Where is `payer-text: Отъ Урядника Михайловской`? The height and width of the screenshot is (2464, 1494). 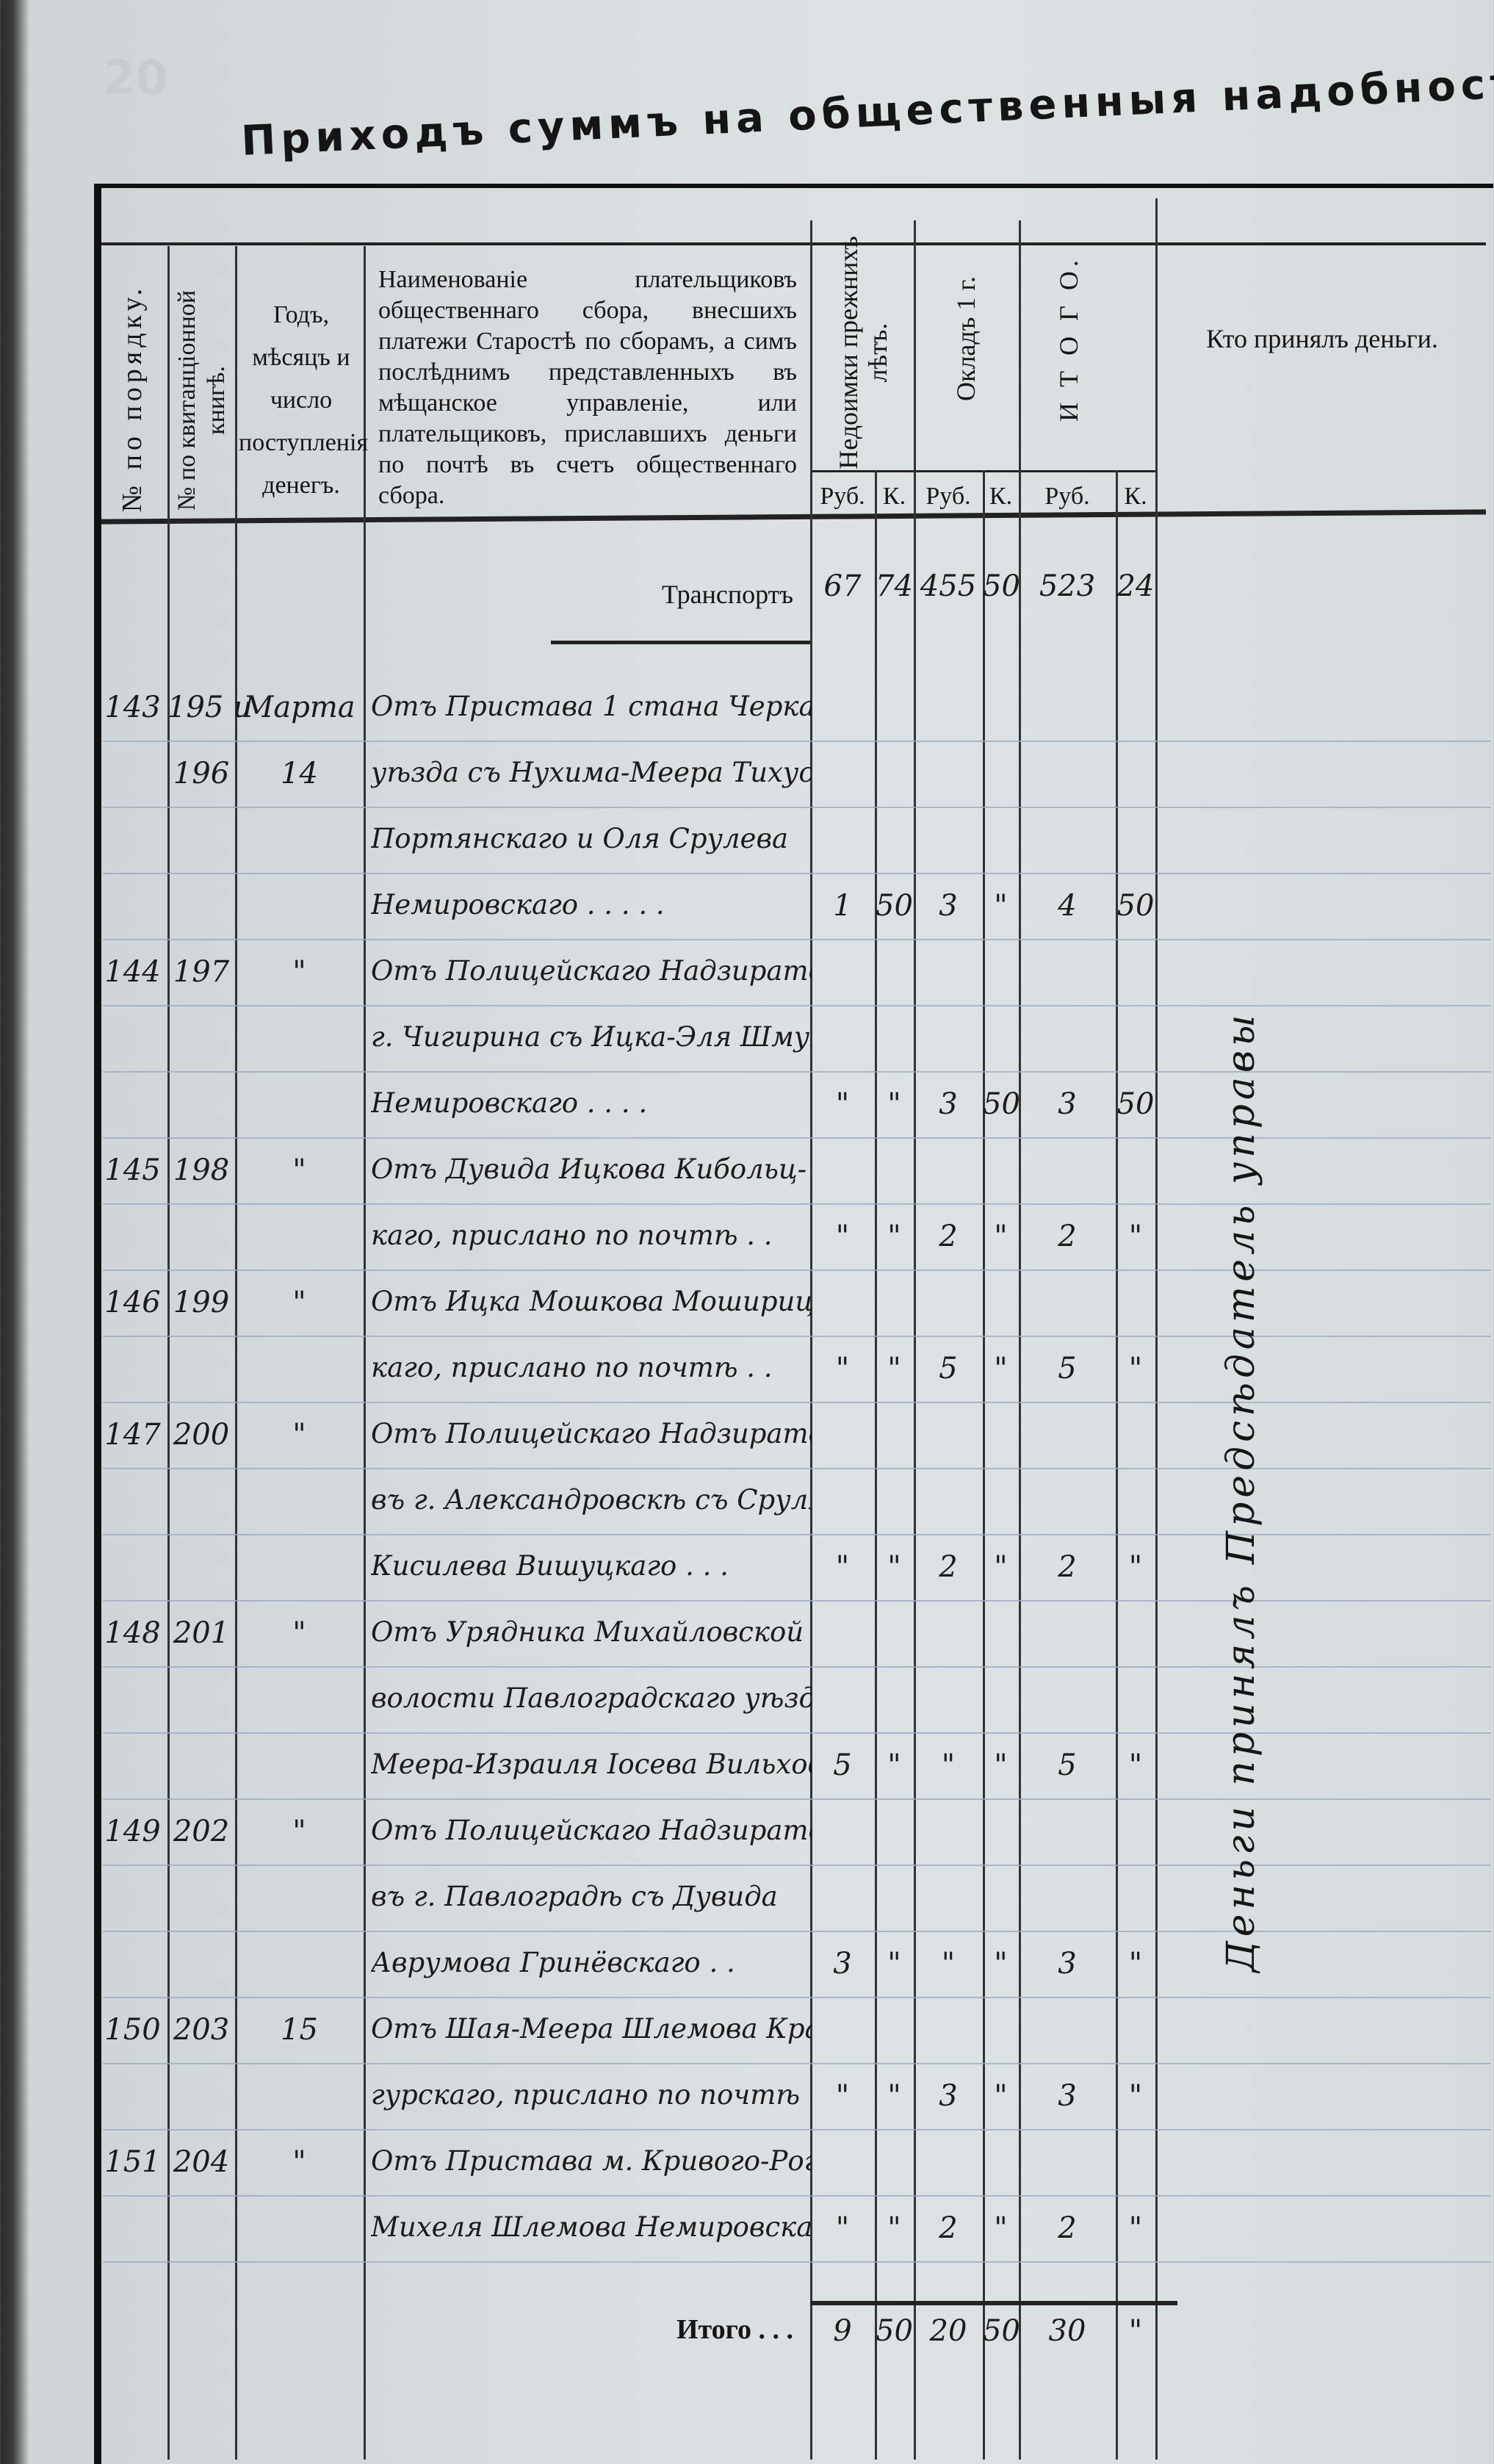 payer-text: Отъ Урядника Михайловской is located at coordinates (588, 1632).